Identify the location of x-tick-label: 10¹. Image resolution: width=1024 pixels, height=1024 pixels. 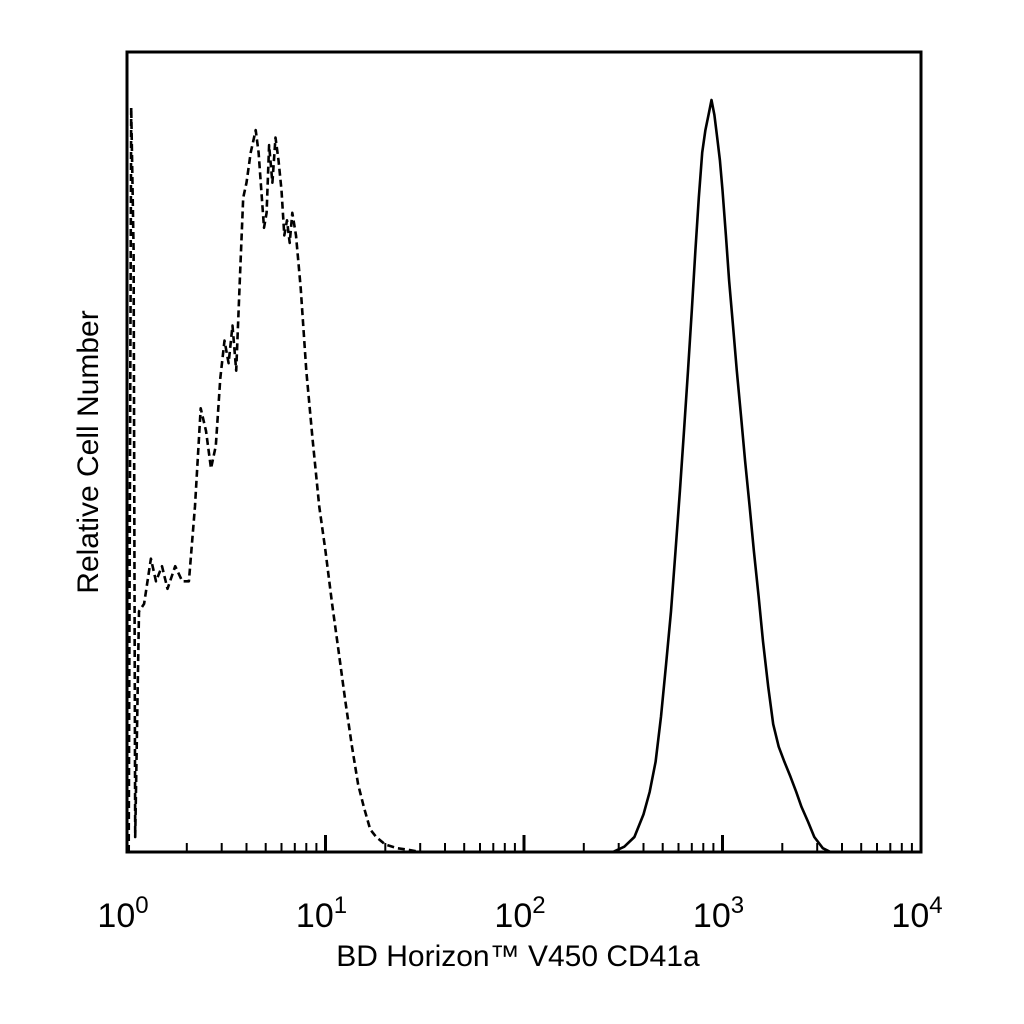
(321, 913).